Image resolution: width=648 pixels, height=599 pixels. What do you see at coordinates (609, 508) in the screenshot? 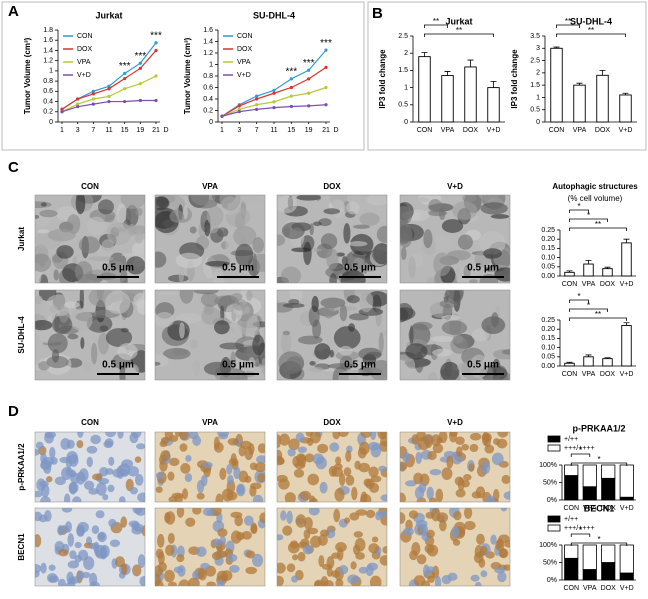
I see `x-tick-label: DOX` at bounding box center [609, 508].